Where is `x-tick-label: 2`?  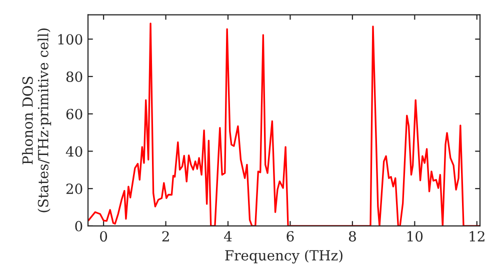
x-tick-label: 2 is located at coordinates (165, 236).